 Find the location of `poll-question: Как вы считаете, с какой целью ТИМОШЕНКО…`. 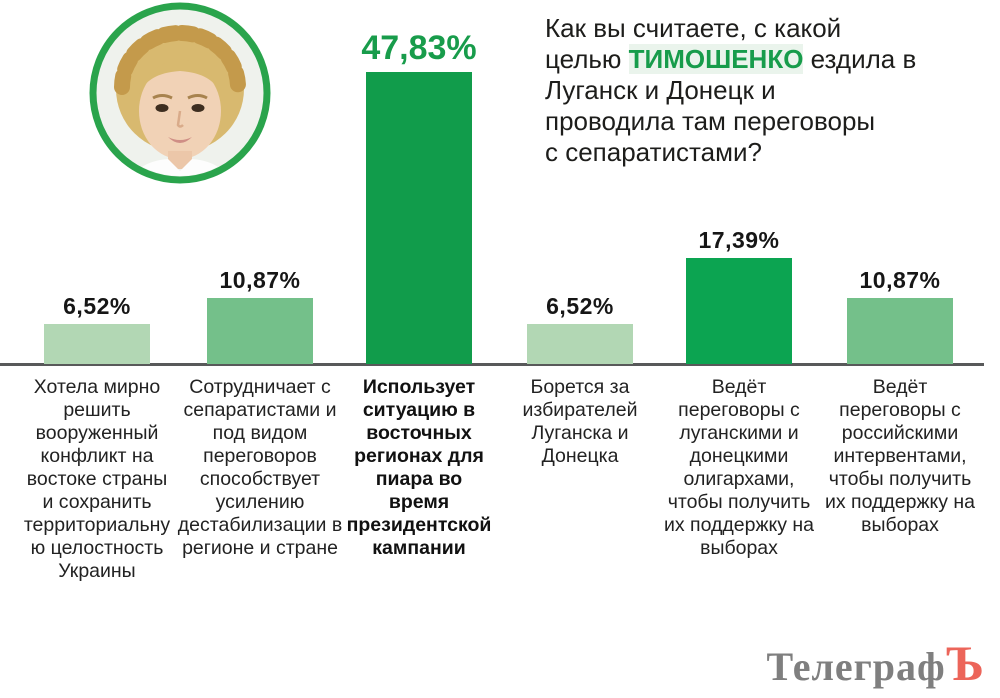

poll-question: Как вы считаете, с какой целью ТИМОШЕНКО… is located at coordinates (771, 90).